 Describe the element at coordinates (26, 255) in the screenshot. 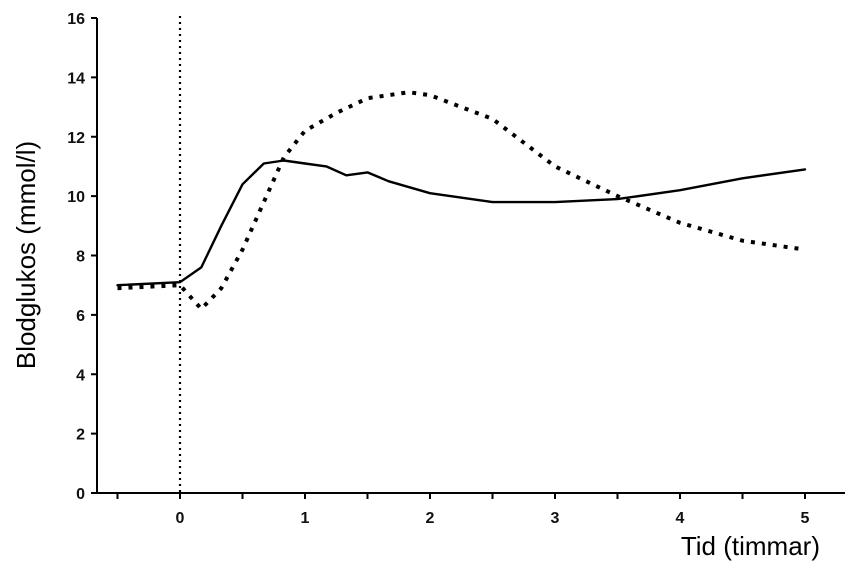

I see `y-axis-title: Blodglukos (mmol/l)` at that location.